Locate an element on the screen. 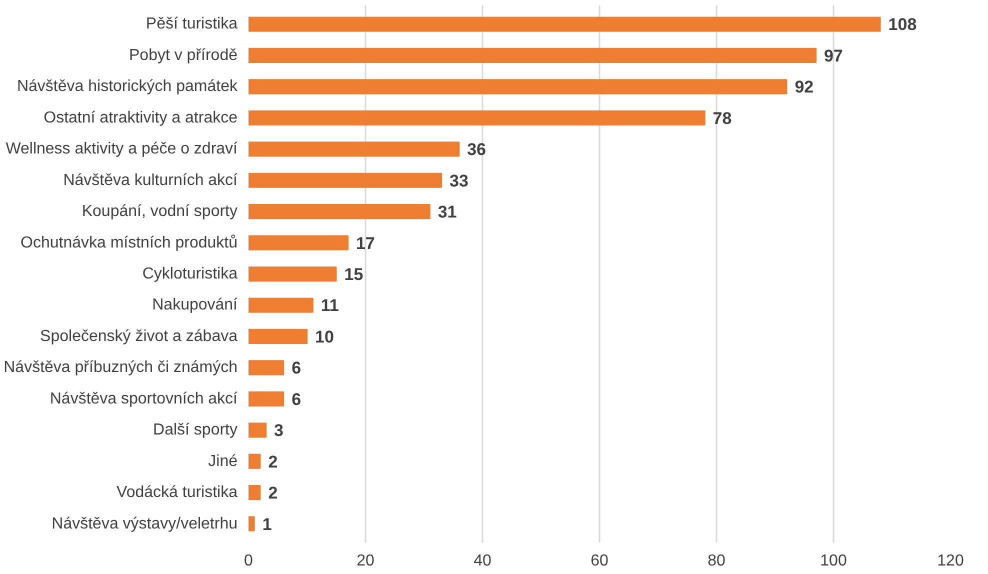 The height and width of the screenshot is (574, 988). y-tick-label: Návštěva příbuzných či známých is located at coordinates (121, 367).